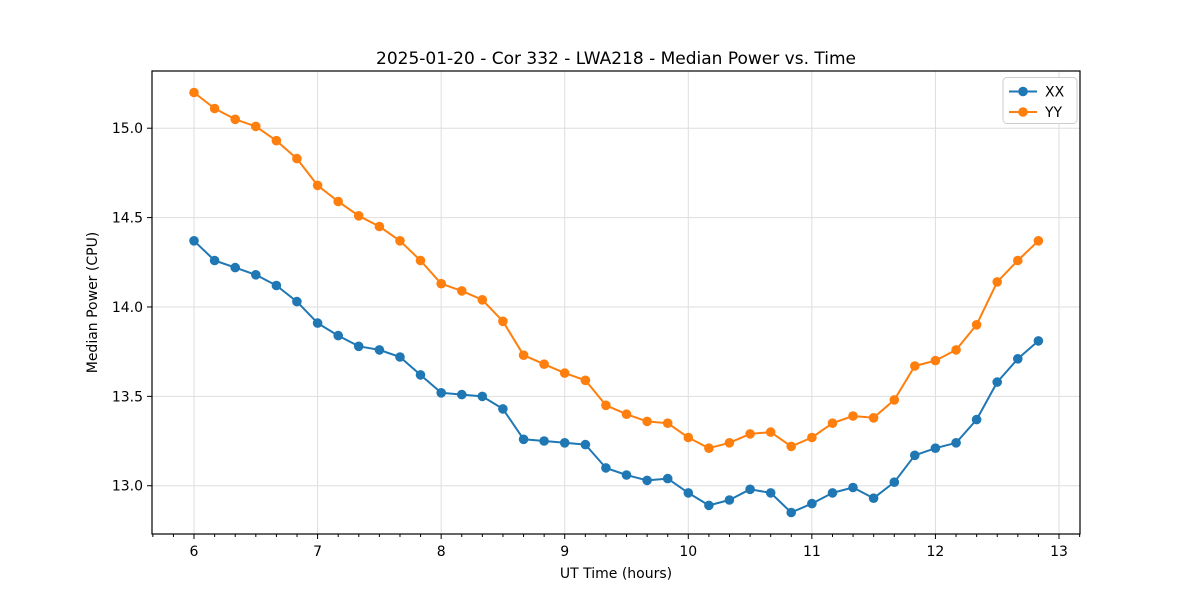 The width and height of the screenshot is (1200, 604). What do you see at coordinates (127, 129) in the screenshot?
I see `y-tick-label: 15.0` at bounding box center [127, 129].